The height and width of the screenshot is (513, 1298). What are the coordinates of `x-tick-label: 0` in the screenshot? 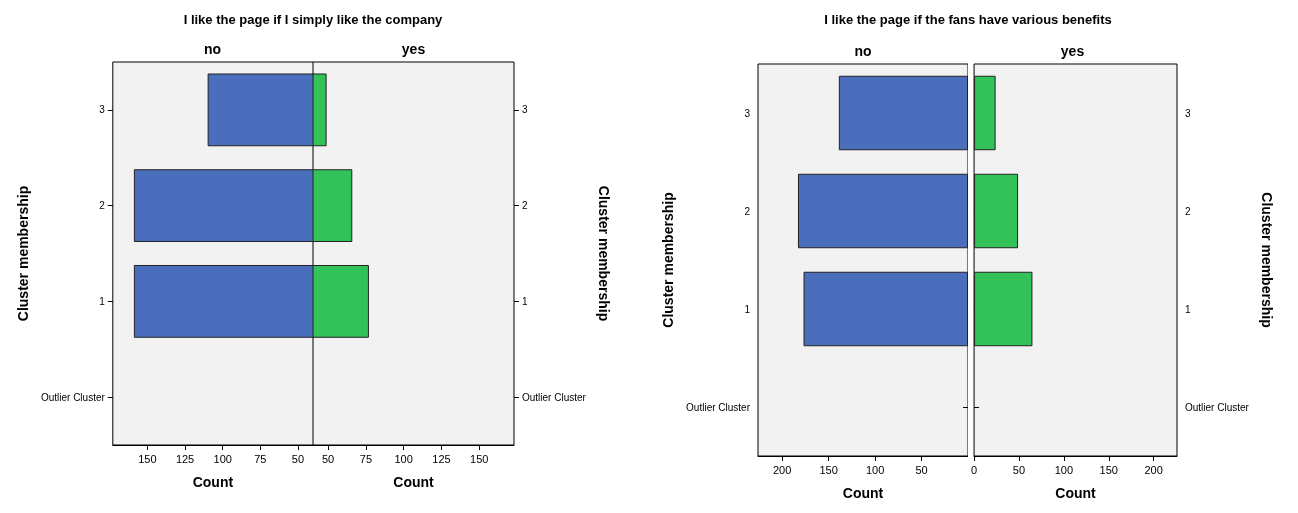 It's located at (974, 469).